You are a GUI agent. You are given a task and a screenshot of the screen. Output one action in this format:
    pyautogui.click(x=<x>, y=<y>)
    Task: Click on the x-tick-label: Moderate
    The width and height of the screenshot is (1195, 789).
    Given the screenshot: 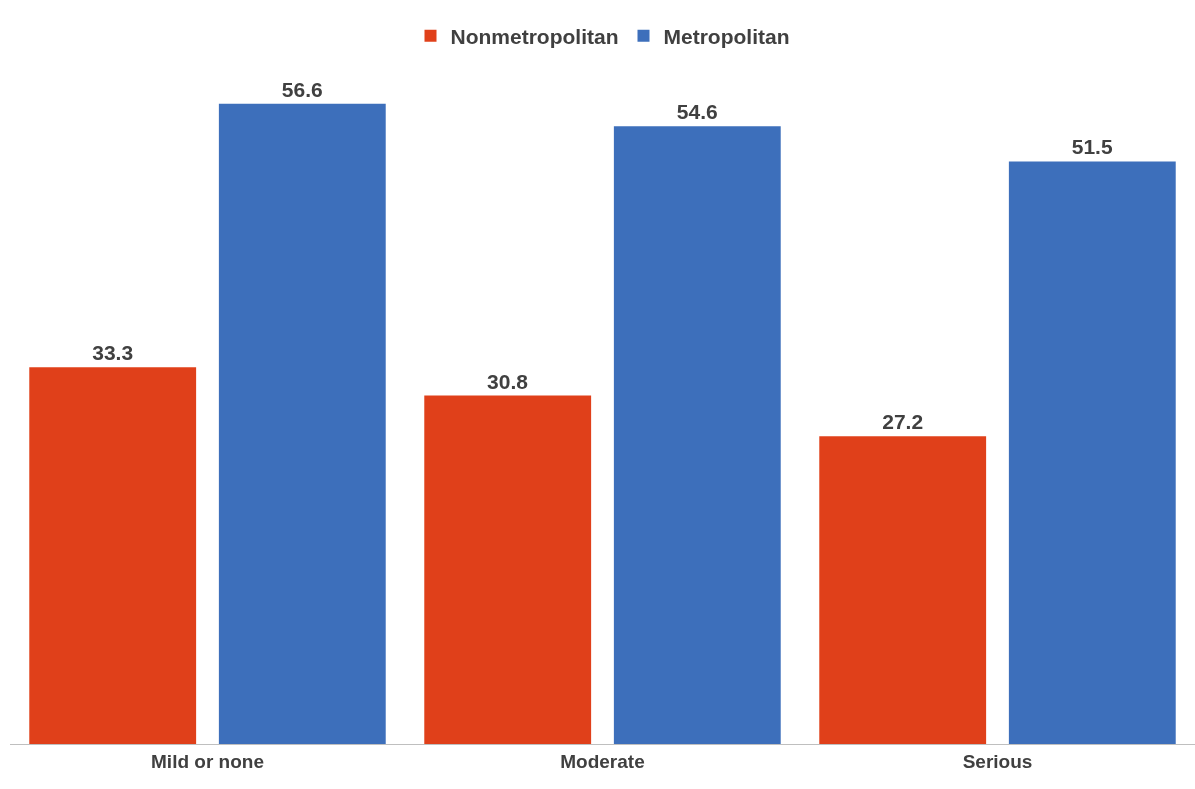 What is the action you would take?
    pyautogui.click(x=602, y=761)
    